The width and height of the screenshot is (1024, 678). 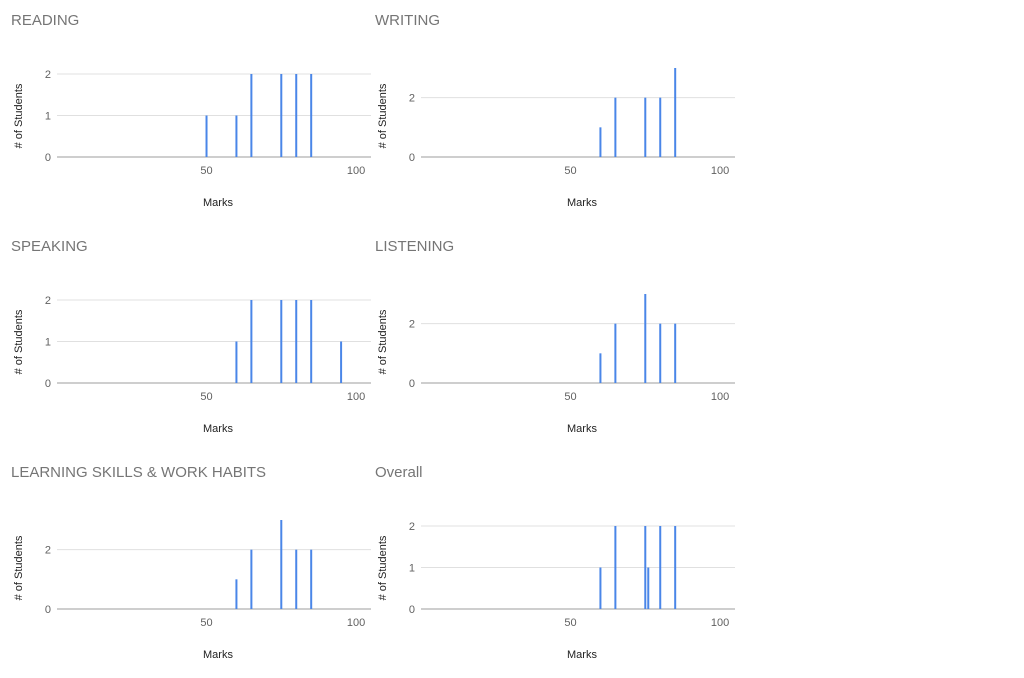 I want to click on chart-panel-writing: WRITING 0 2 50 100 Marks # of Students, so click(x=549, y=113).